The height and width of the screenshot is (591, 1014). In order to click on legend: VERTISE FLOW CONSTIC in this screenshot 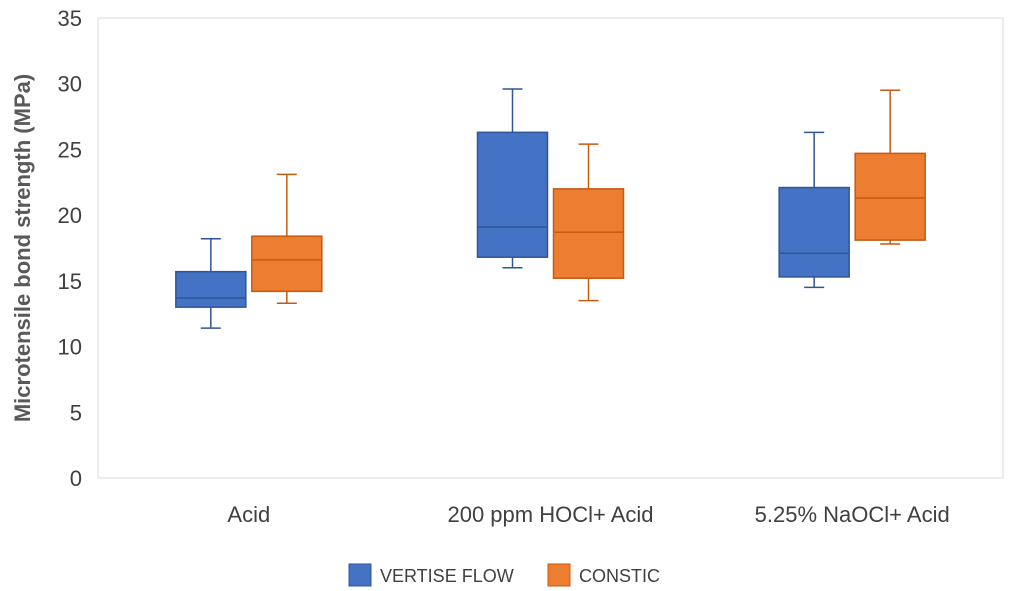, I will do `click(504, 575)`.